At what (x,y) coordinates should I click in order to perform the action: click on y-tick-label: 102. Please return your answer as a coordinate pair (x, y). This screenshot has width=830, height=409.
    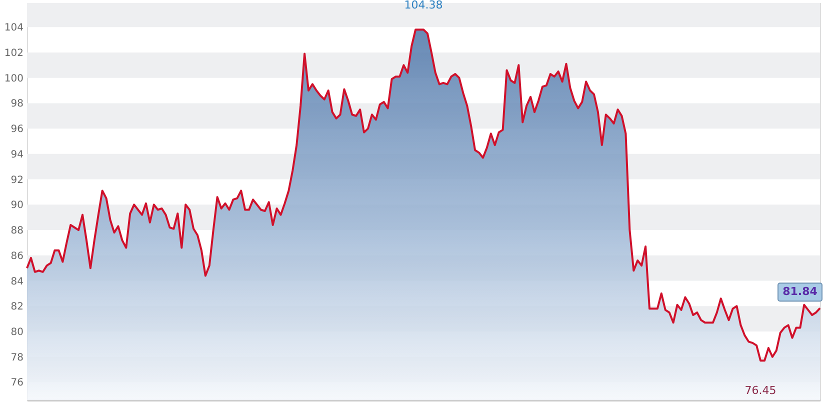
    Looking at the image, I should click on (14, 53).